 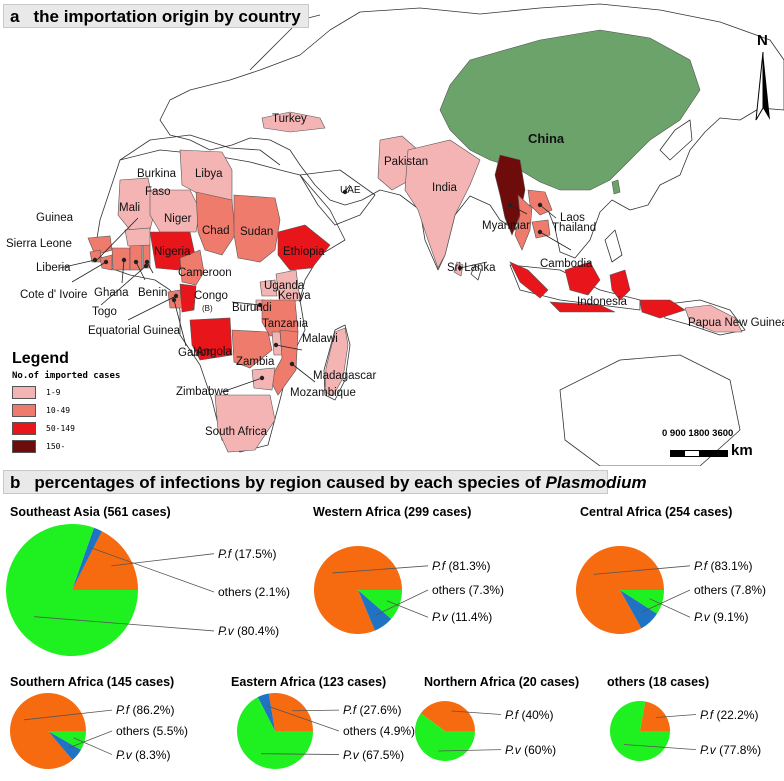 What do you see at coordinates (136, 257) in the screenshot?
I see `ghana` at bounding box center [136, 257].